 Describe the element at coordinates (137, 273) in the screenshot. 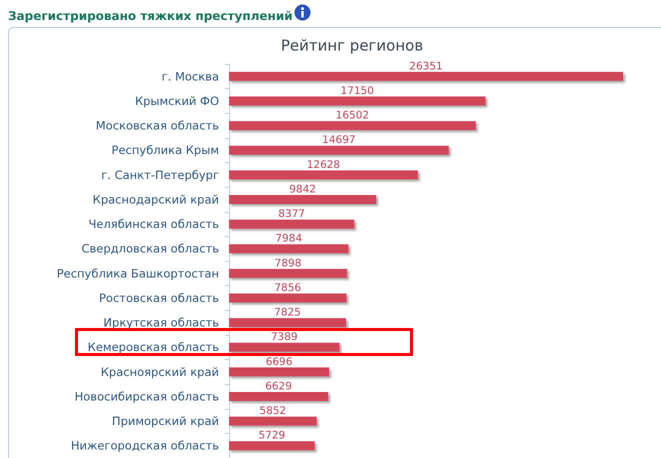

I see `y-tick-label: Республика Башкортостан` at that location.